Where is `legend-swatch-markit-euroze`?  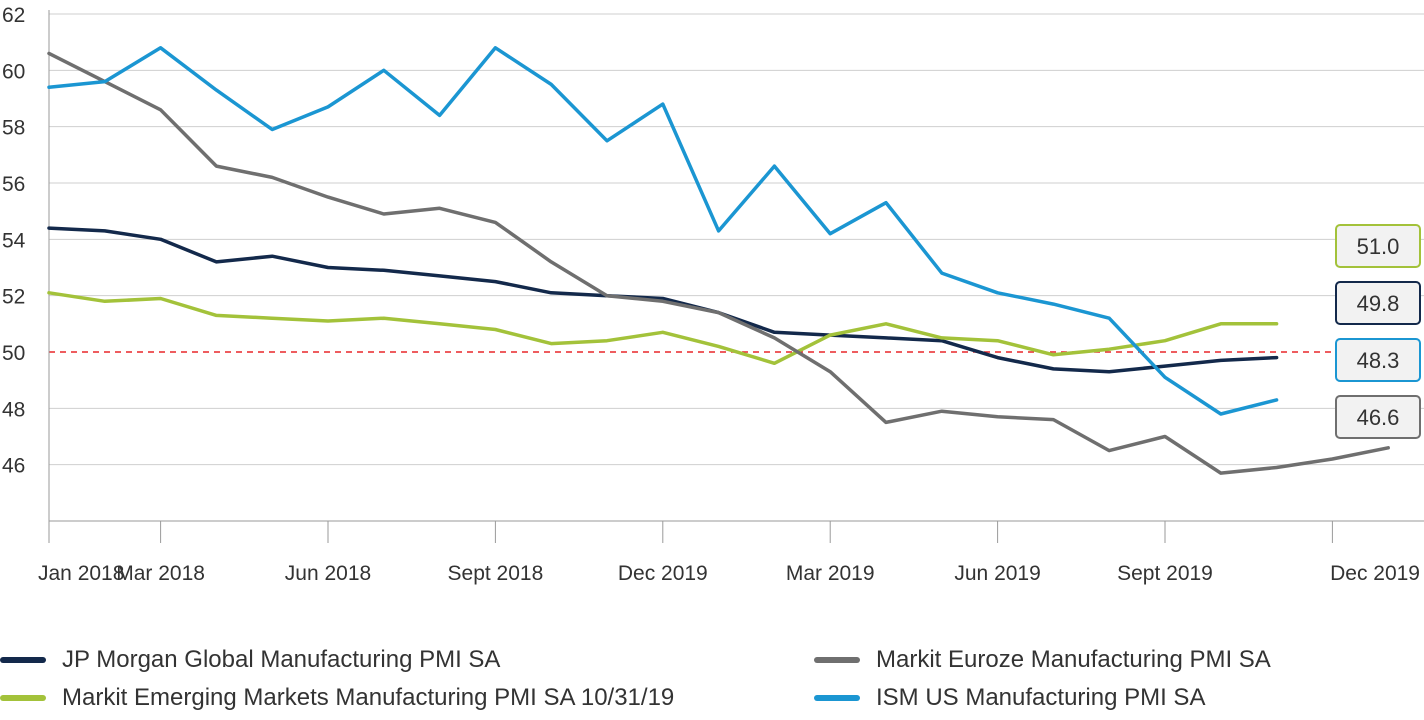 legend-swatch-markit-euroze is located at coordinates (837, 660).